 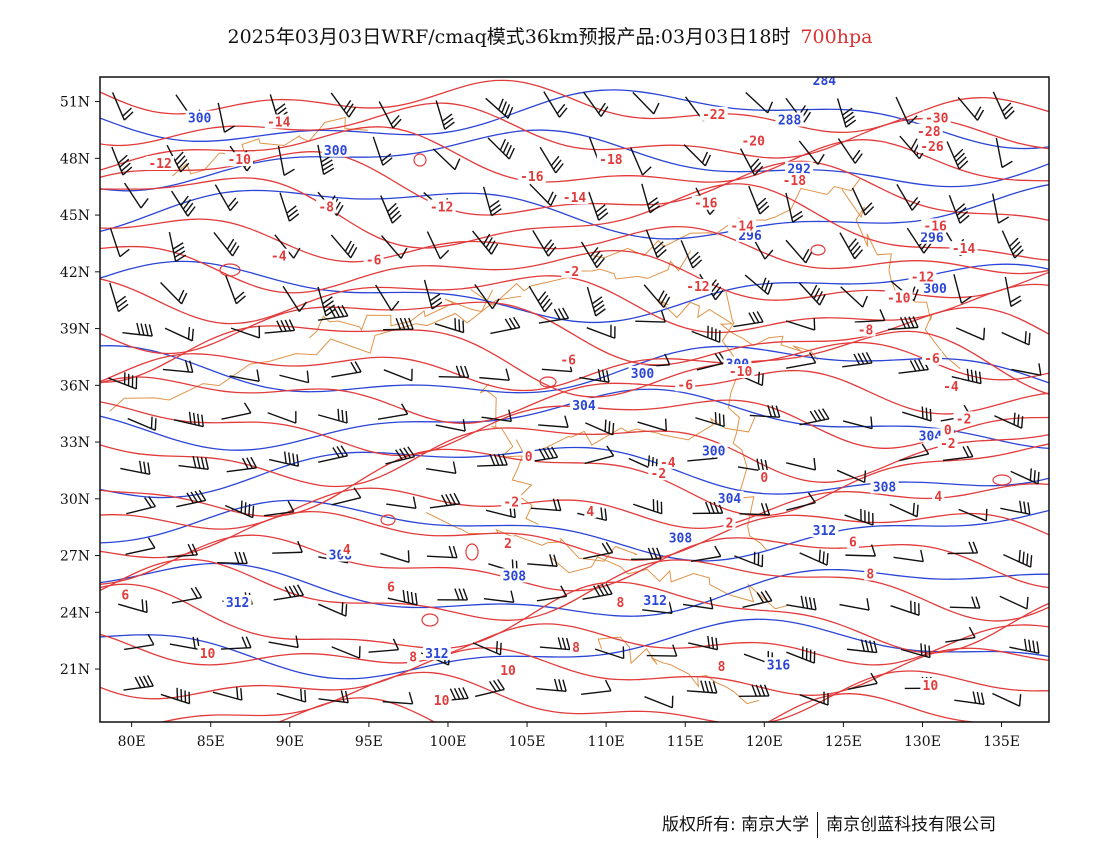 What do you see at coordinates (922, 742) in the screenshot?
I see `lon-tick-label: 130E` at bounding box center [922, 742].